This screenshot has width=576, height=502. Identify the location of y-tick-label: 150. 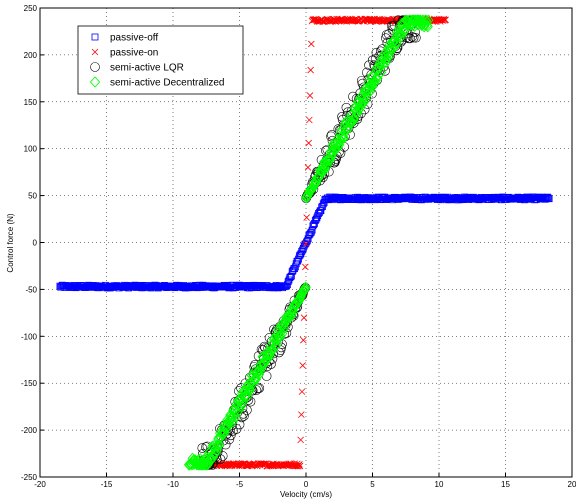
(31, 102).